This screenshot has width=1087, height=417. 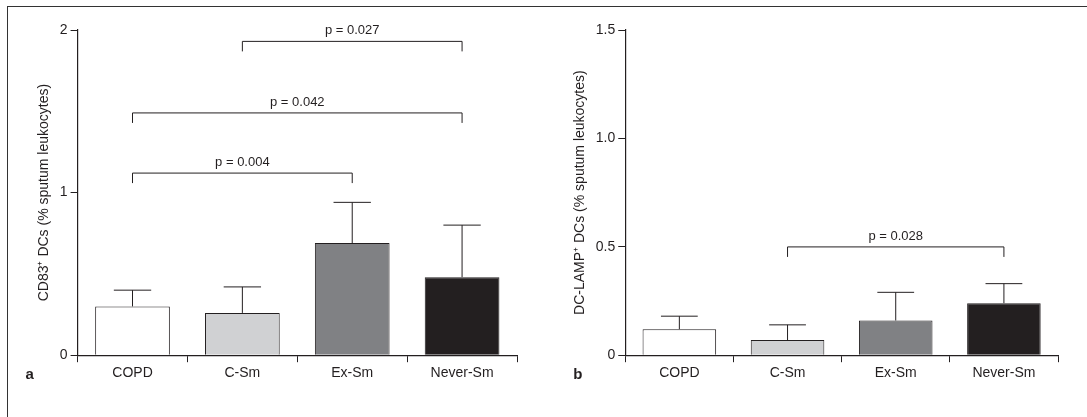 What do you see at coordinates (63, 191) in the screenshot?
I see `y-tick-label: 1` at bounding box center [63, 191].